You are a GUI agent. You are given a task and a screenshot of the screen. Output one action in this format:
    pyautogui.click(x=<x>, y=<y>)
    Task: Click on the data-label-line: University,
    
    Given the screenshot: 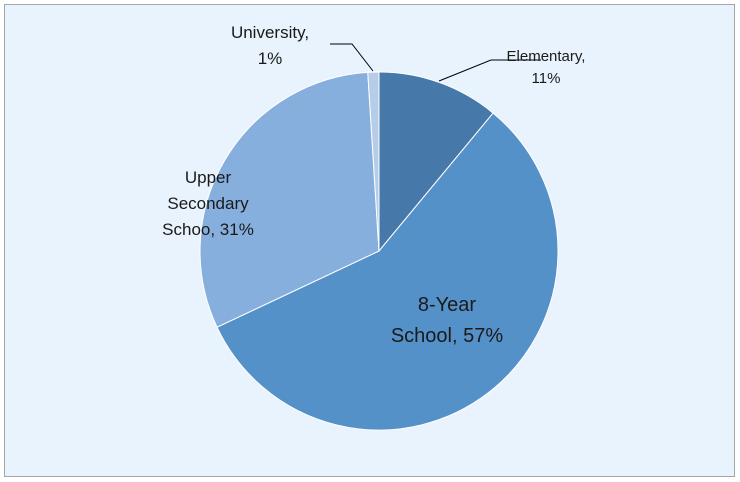 What is the action you would take?
    pyautogui.click(x=270, y=32)
    